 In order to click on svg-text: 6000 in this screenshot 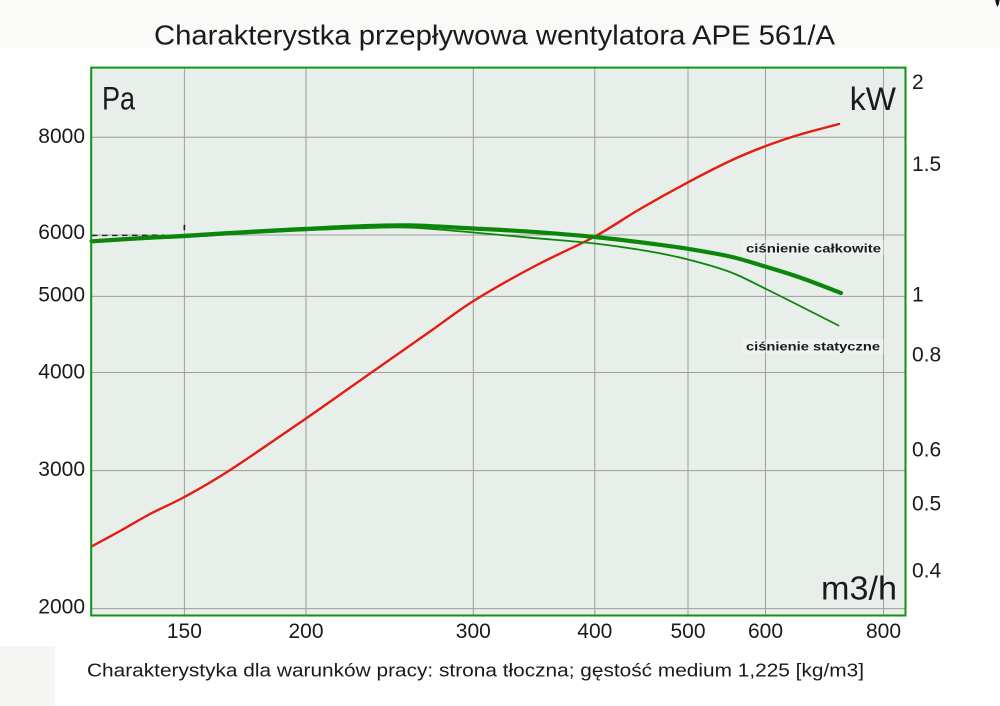, I will do `click(61, 232)`.